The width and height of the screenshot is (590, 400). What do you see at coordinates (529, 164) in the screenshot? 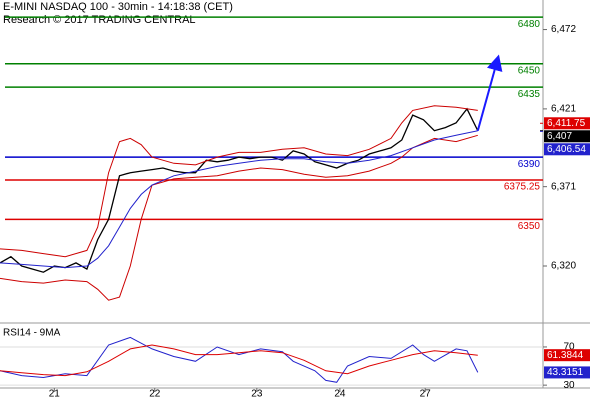
I see `level-label: 6390` at bounding box center [529, 164].